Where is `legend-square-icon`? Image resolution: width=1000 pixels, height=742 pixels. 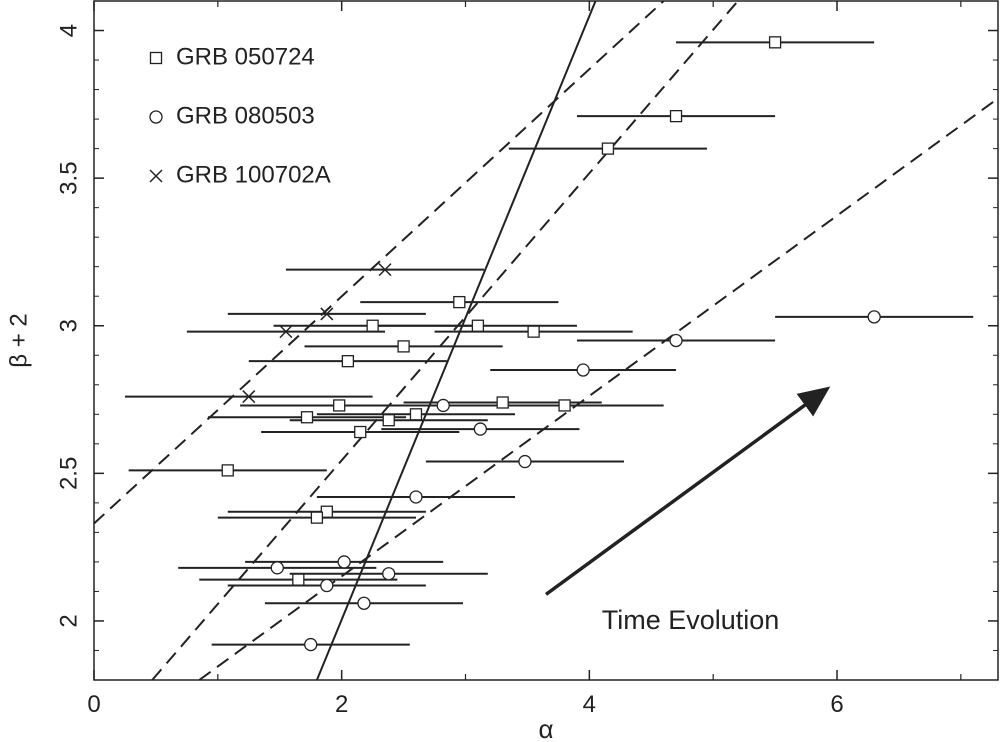 legend-square-icon is located at coordinates (156, 58).